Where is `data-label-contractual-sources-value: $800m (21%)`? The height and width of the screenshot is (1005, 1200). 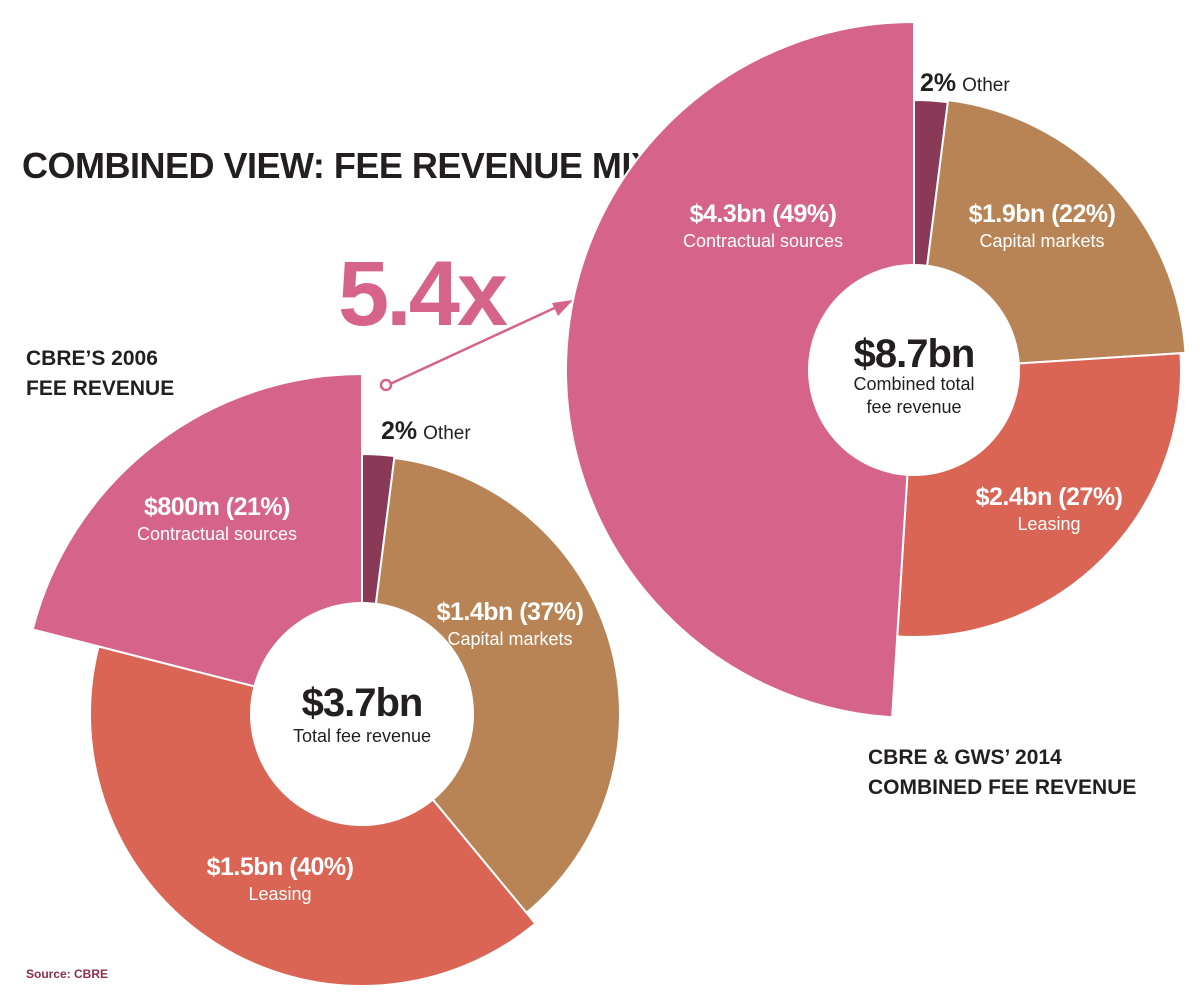 data-label-contractual-sources-value: $800m (21%) is located at coordinates (217, 507).